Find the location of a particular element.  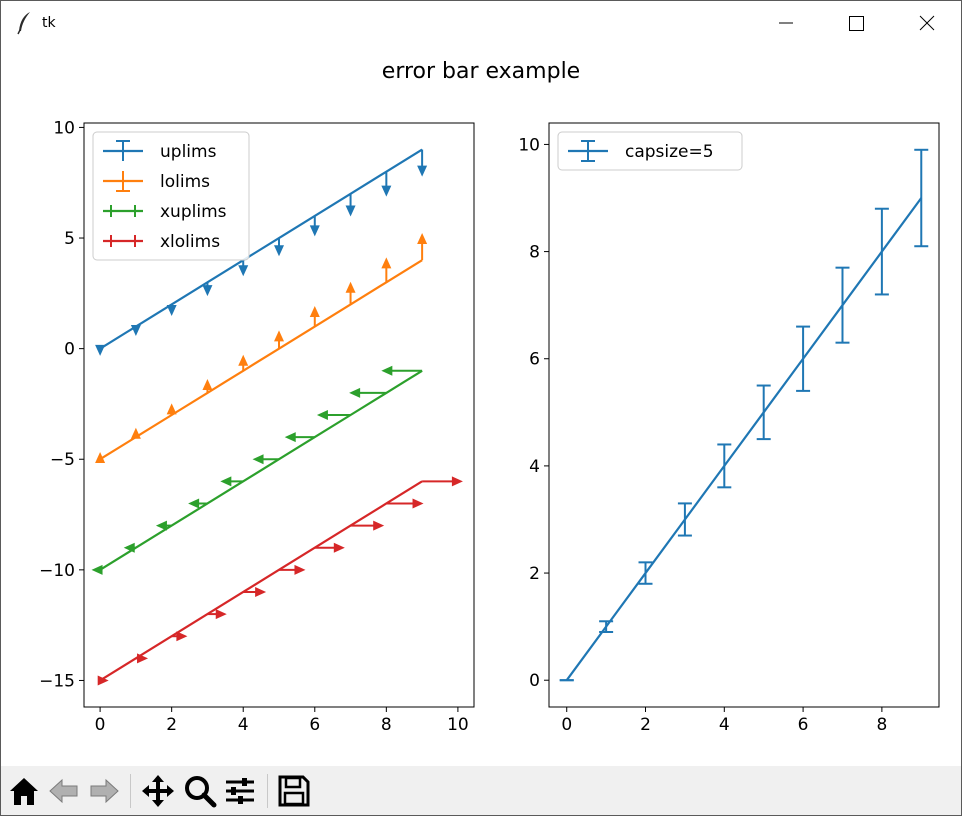

configure-subplots-button is located at coordinates (240, 791).